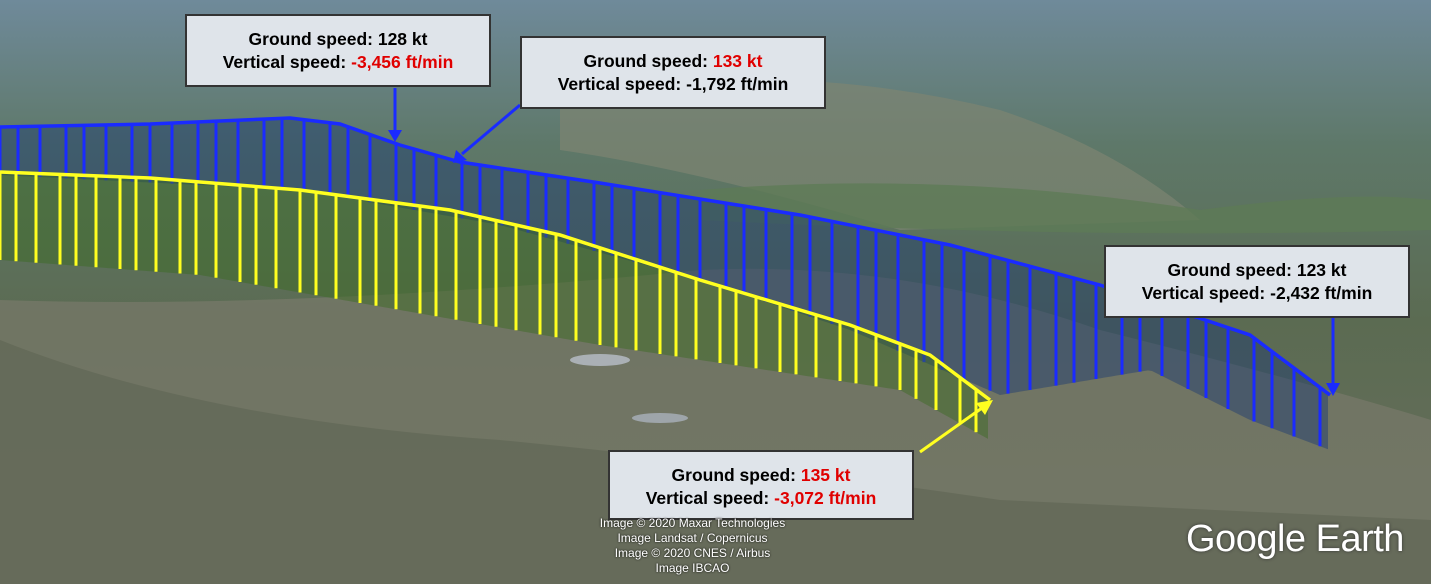  I want to click on callout-row: Vertical speed: -2,432 ft/min, so click(1257, 293).